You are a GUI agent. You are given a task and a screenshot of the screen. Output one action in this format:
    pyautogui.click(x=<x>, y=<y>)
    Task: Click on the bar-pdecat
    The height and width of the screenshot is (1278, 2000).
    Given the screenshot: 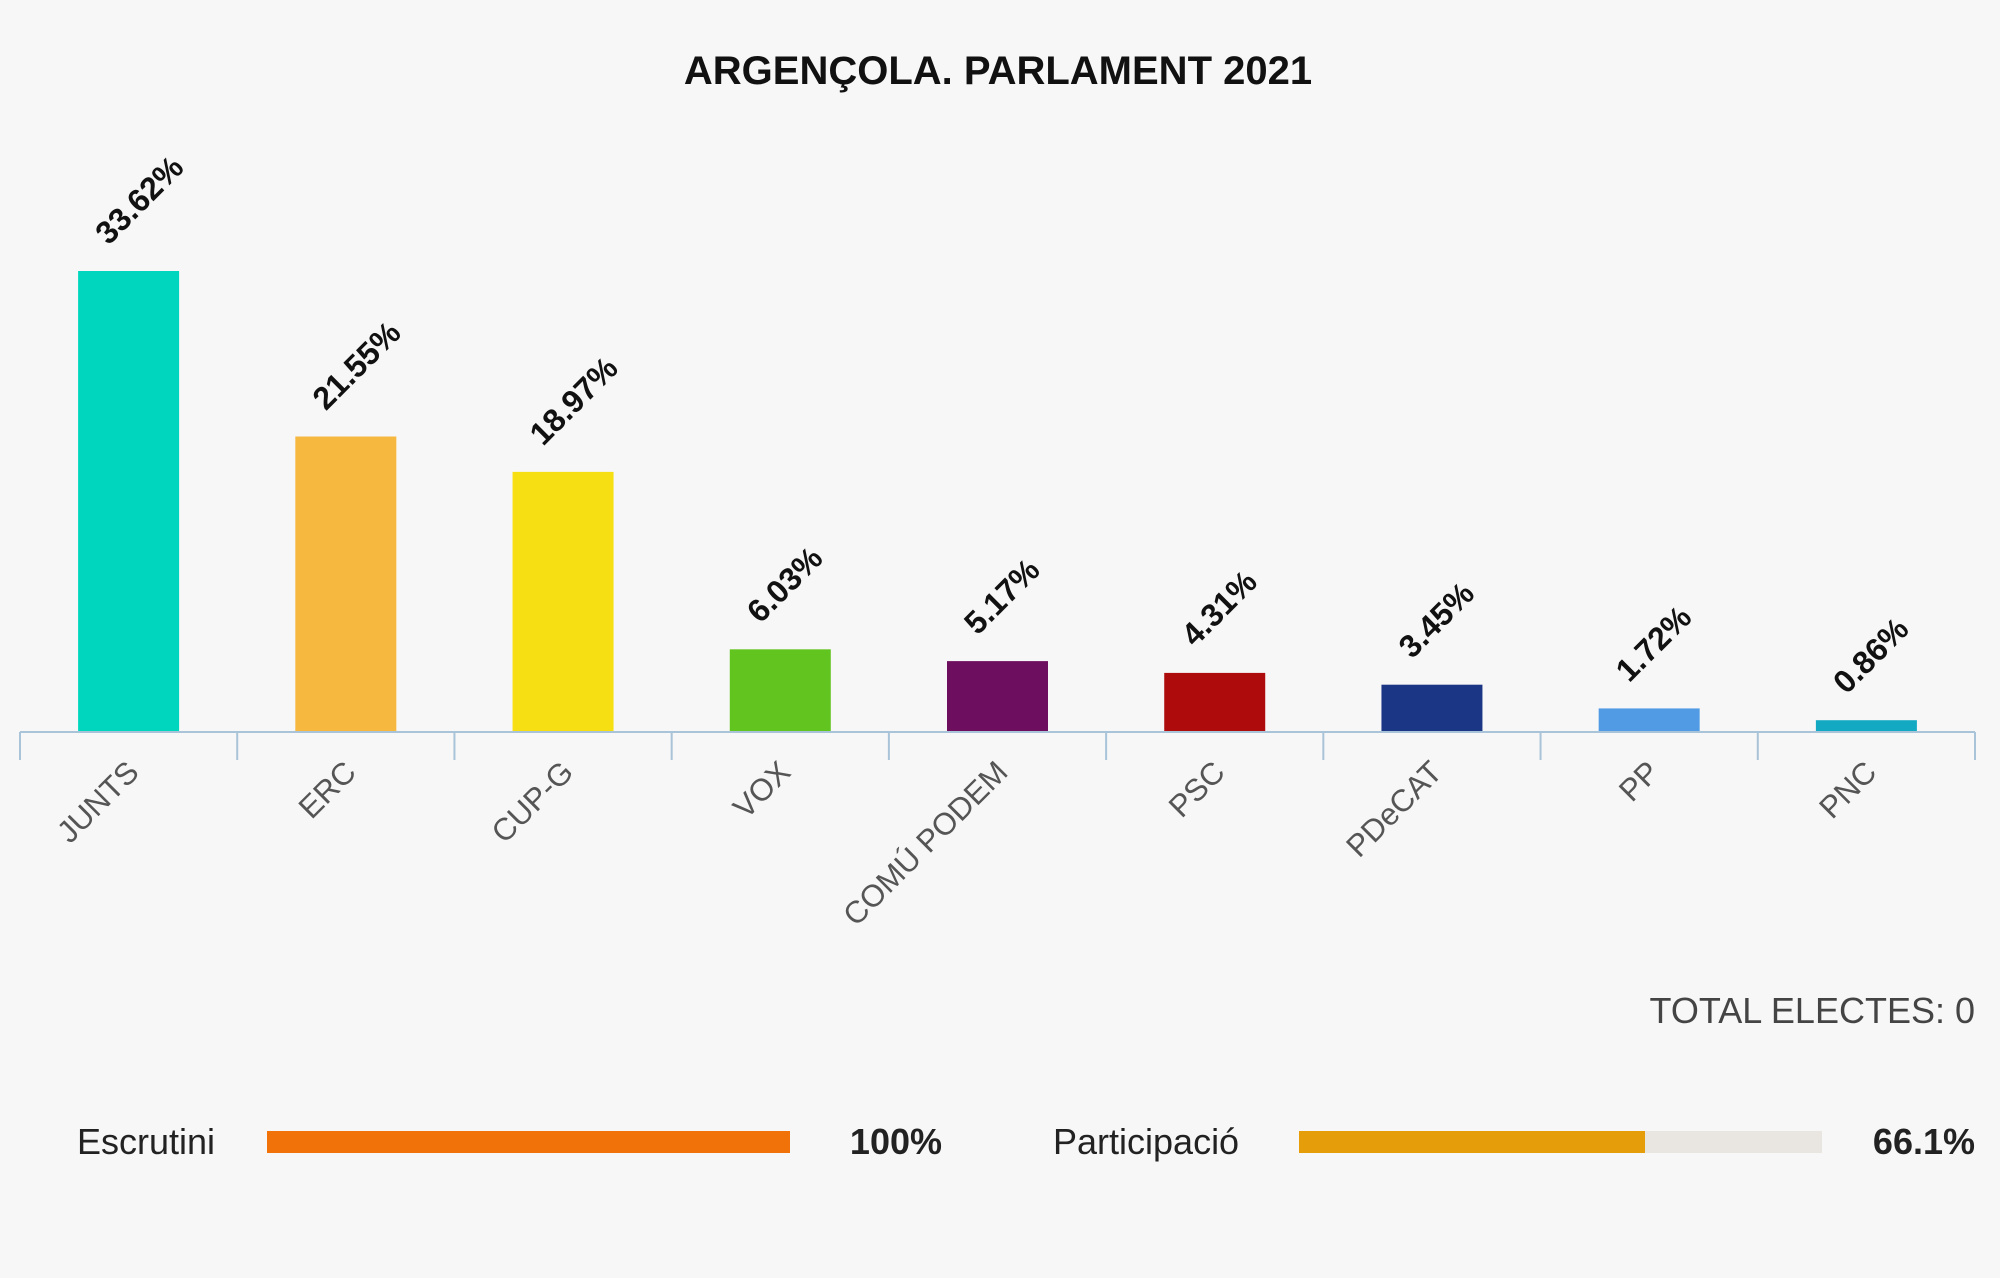 What is the action you would take?
    pyautogui.click(x=1432, y=708)
    